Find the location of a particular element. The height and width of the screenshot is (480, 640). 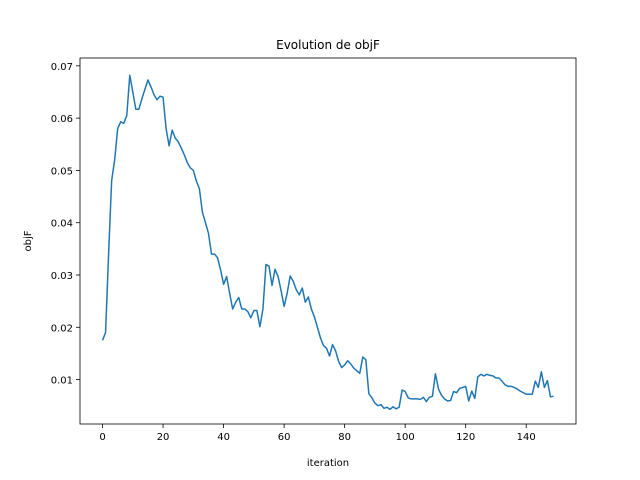

y-tick-label: 0.07 is located at coordinates (62, 67).